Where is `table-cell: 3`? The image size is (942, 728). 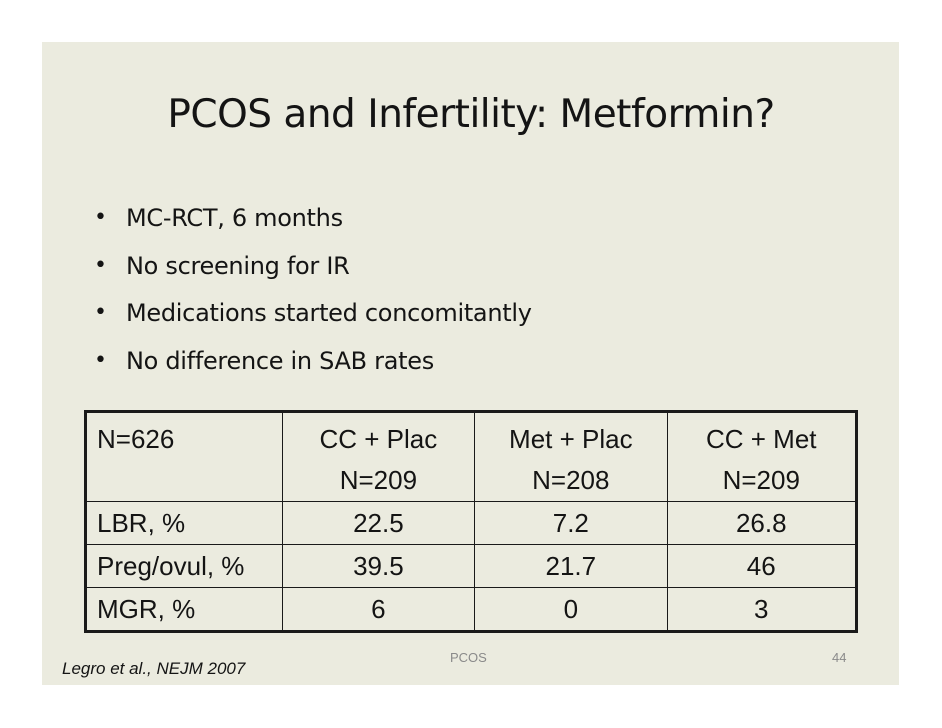
table-cell: 3 is located at coordinates (762, 609).